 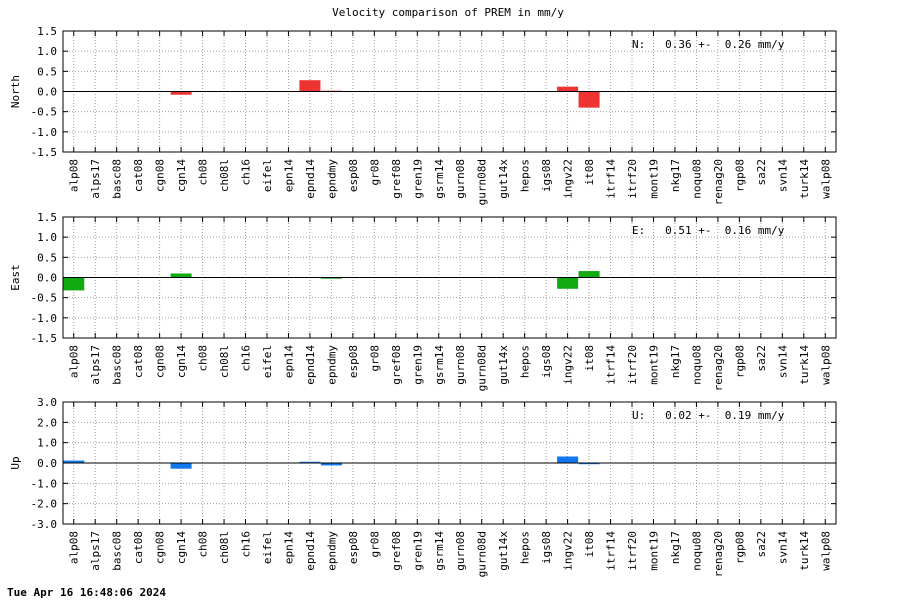 I want to click on y-tick-label: 0.5, so click(x=47, y=257).